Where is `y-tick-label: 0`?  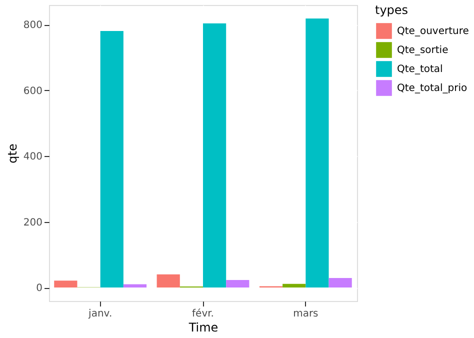
y-tick-label: 0 is located at coordinates (39, 288).